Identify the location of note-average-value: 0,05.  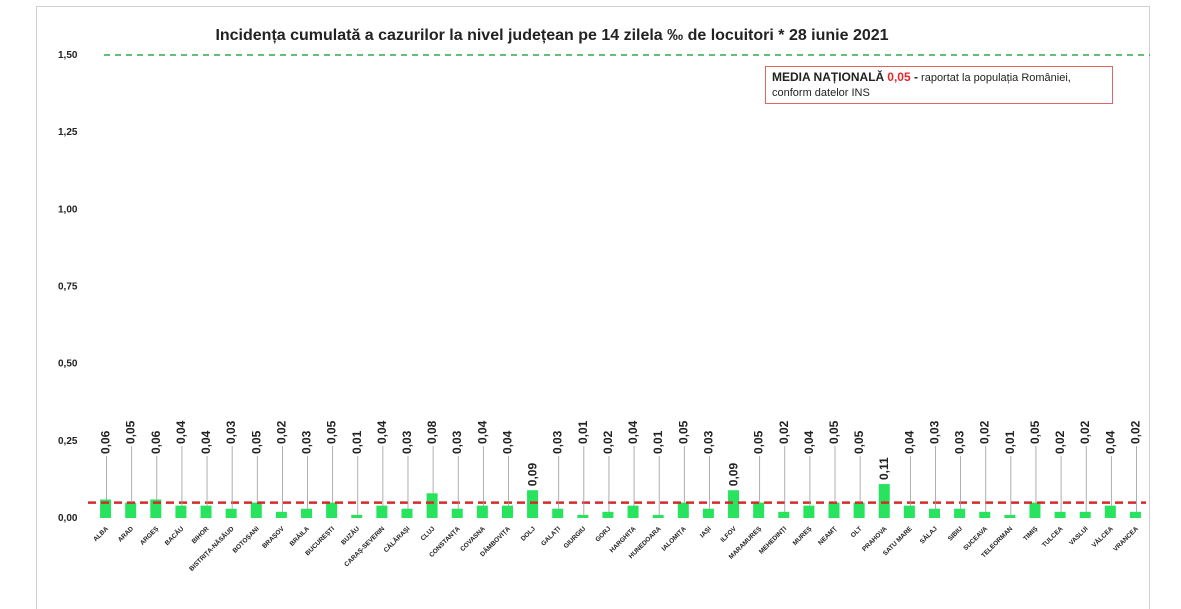
(899, 77).